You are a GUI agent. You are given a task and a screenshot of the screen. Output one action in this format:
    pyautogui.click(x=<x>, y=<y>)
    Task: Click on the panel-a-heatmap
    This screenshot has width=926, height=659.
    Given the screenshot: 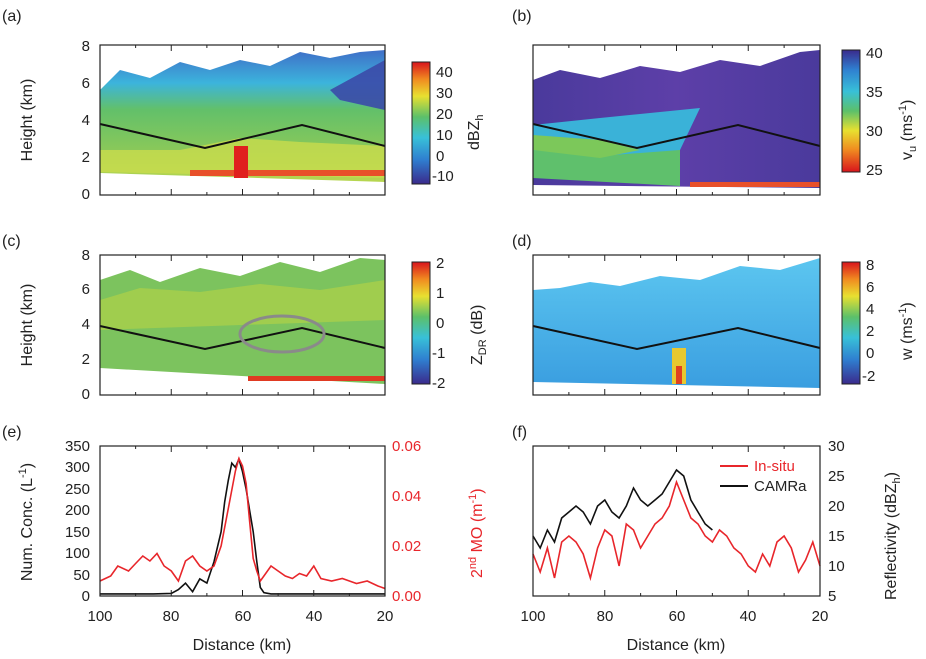 What is the action you would take?
    pyautogui.click(x=242, y=116)
    